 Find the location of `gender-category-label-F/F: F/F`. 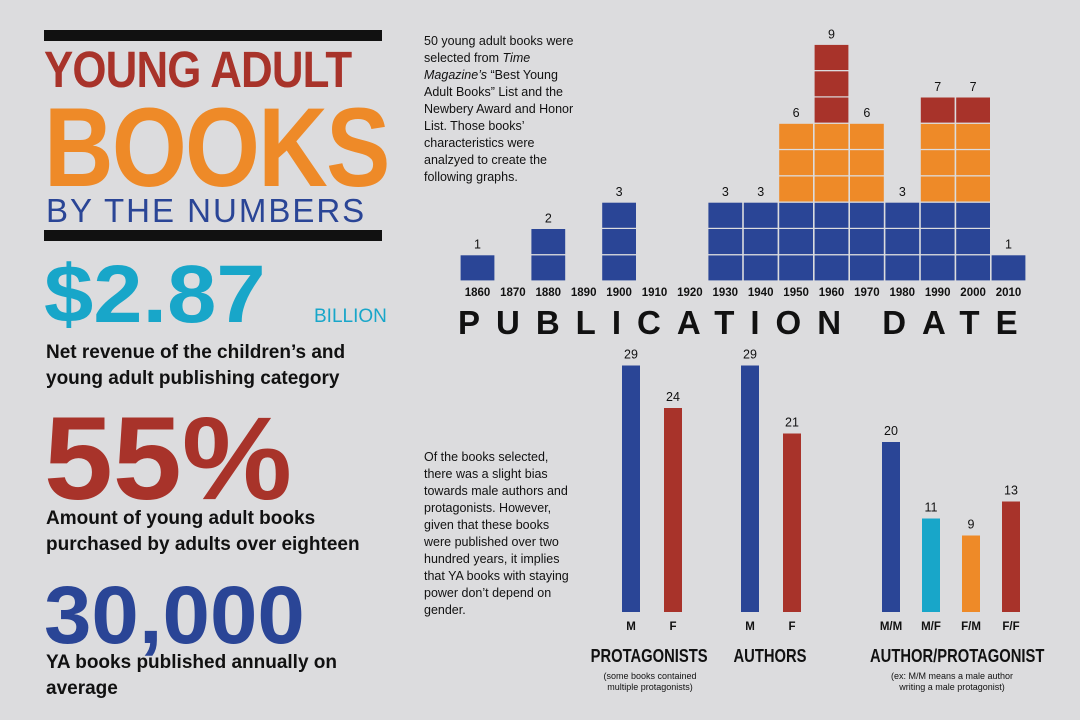

gender-category-label-F/F: F/F is located at coordinates (1010, 627).